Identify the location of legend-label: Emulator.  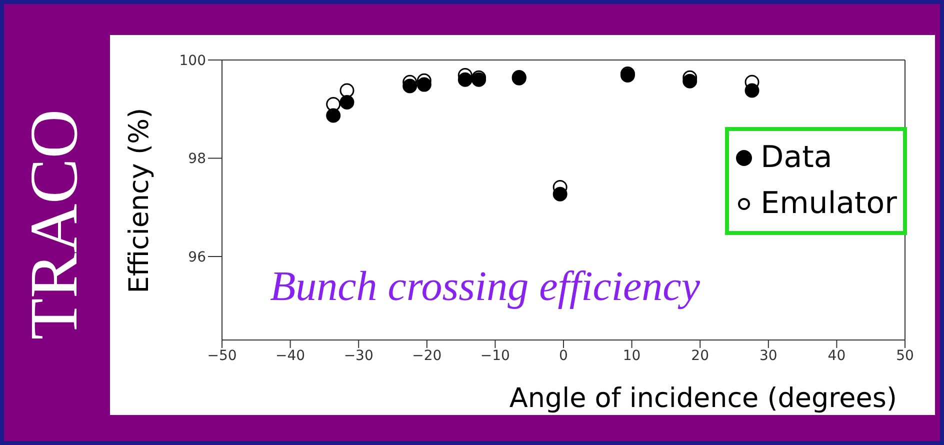
(828, 204).